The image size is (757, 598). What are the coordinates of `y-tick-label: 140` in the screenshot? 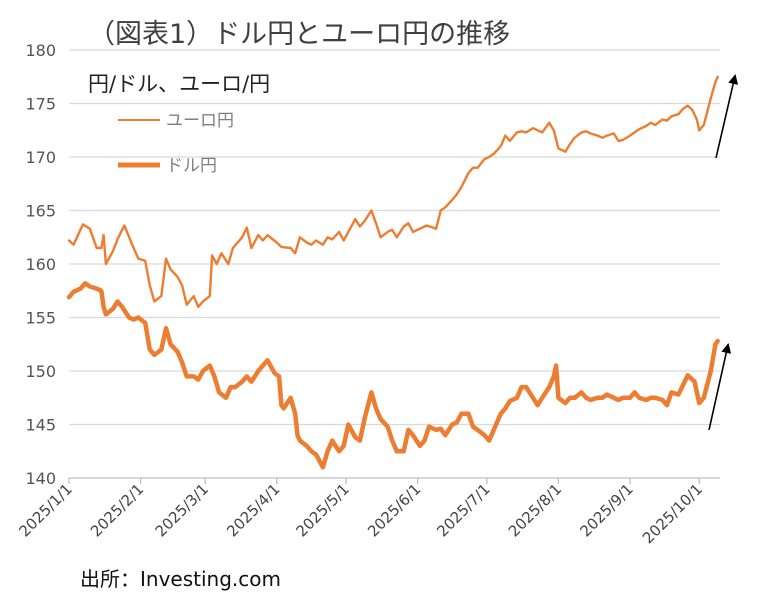 It's located at (40, 478).